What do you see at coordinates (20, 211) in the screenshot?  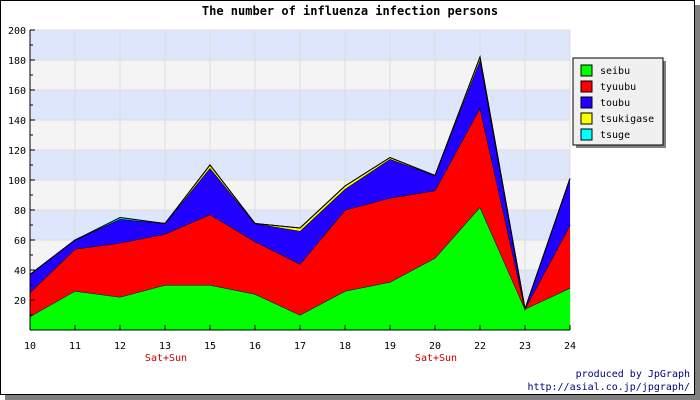 I see `y-tick-label: 80` at bounding box center [20, 211].